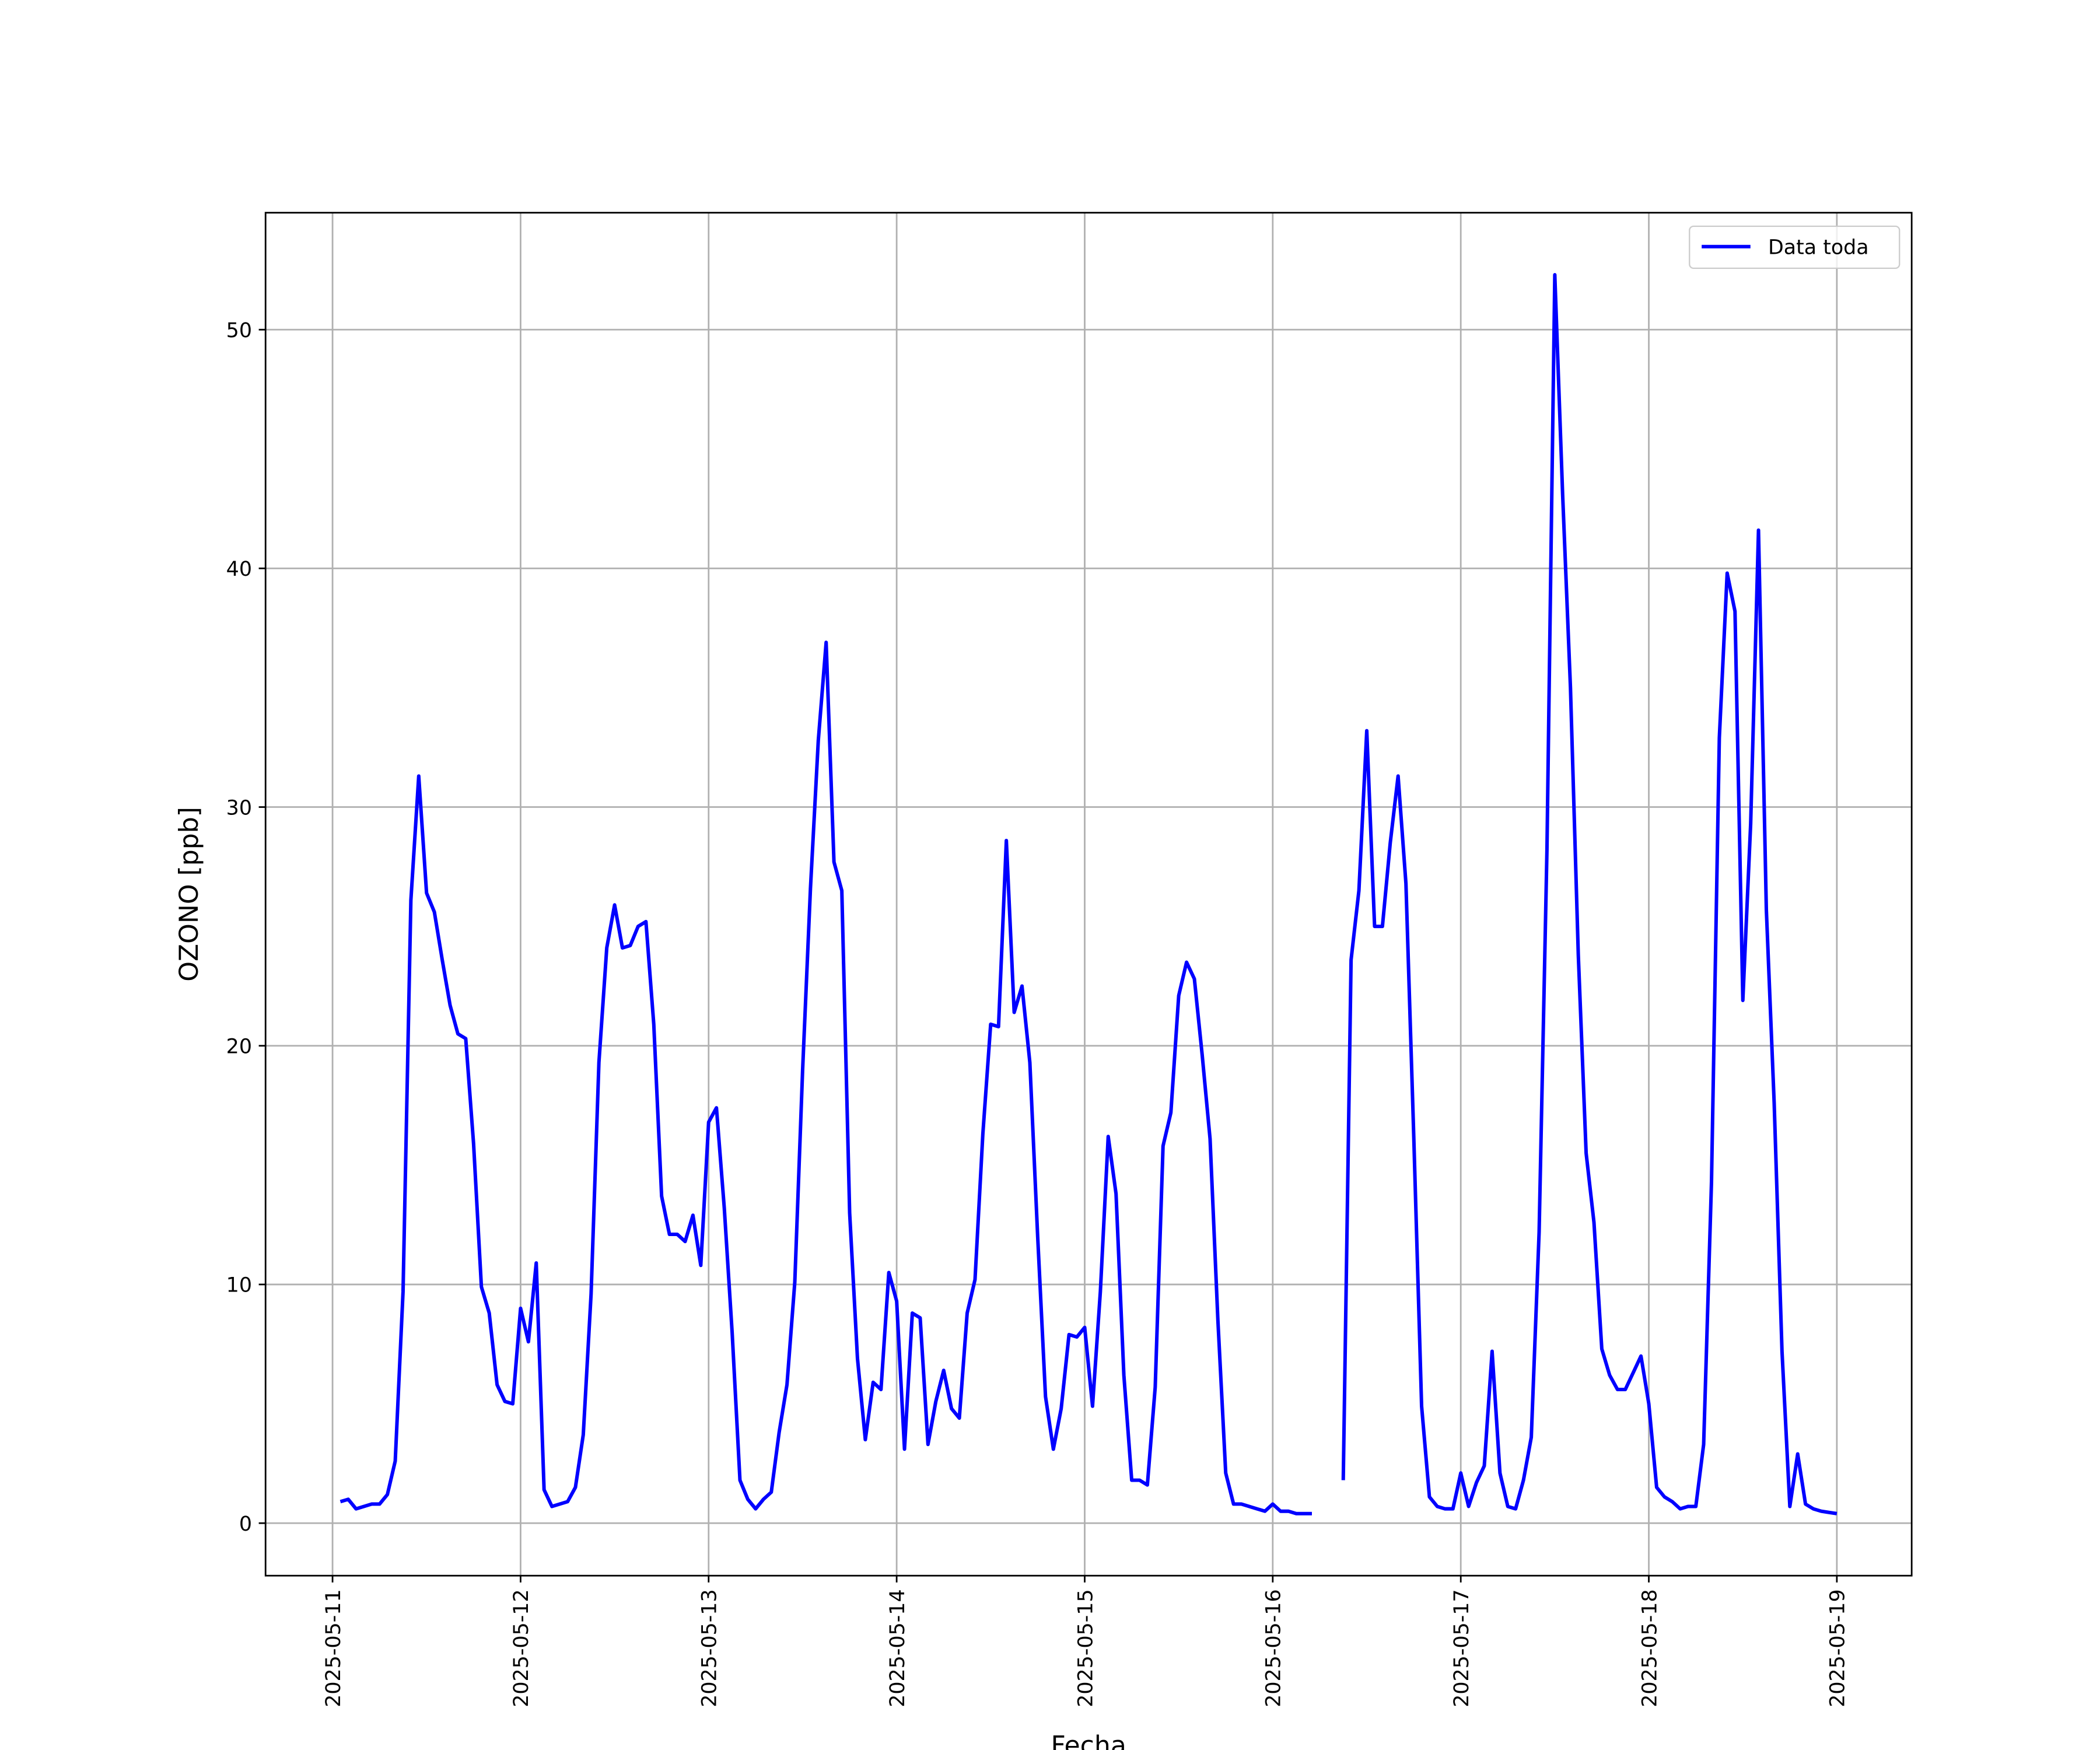 The width and height of the screenshot is (2100, 1750). Describe the element at coordinates (1274, 1648) in the screenshot. I see `x-tick-label: 2025-05-16` at that location.